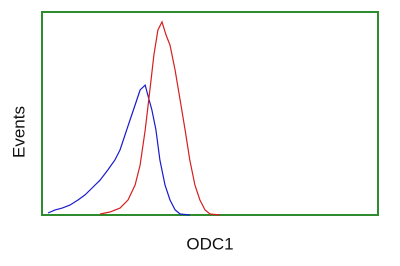 Image resolution: width=400 pixels, height=266 pixels. I want to click on y-axis-label: Events, so click(18, 132).